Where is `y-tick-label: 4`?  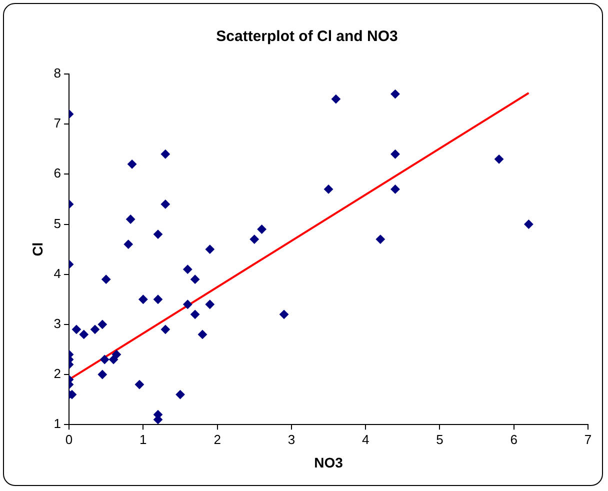
y-tick-label: 4 is located at coordinates (58, 273).